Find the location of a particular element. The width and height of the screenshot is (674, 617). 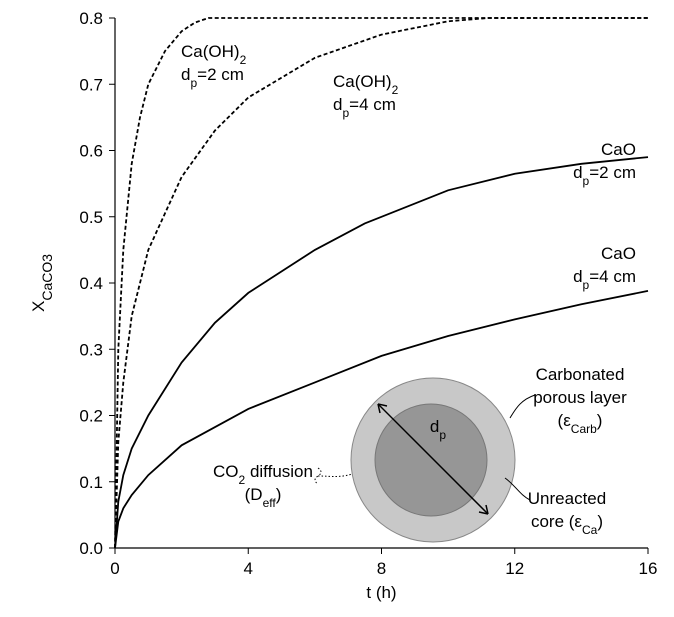

annotation-run: d is located at coordinates (434, 426).